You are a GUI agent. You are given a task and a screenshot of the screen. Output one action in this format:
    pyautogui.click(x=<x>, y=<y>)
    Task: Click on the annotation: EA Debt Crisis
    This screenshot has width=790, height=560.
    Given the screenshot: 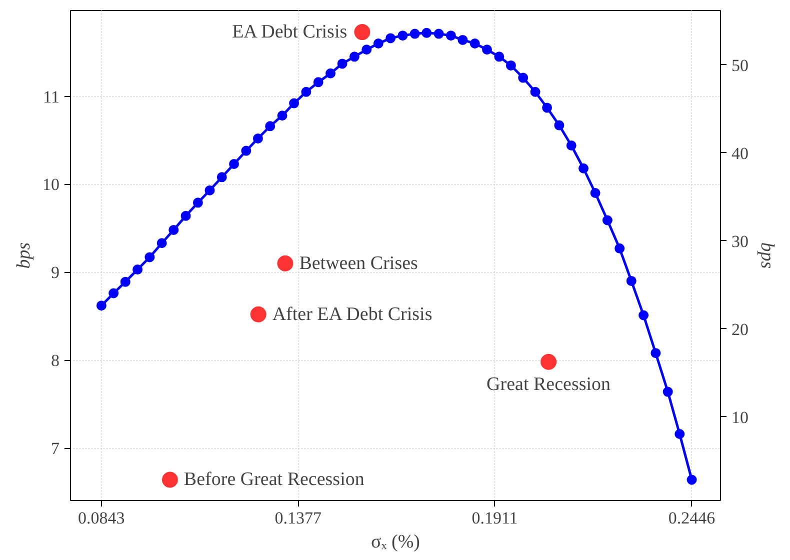 What is the action you would take?
    pyautogui.click(x=290, y=32)
    